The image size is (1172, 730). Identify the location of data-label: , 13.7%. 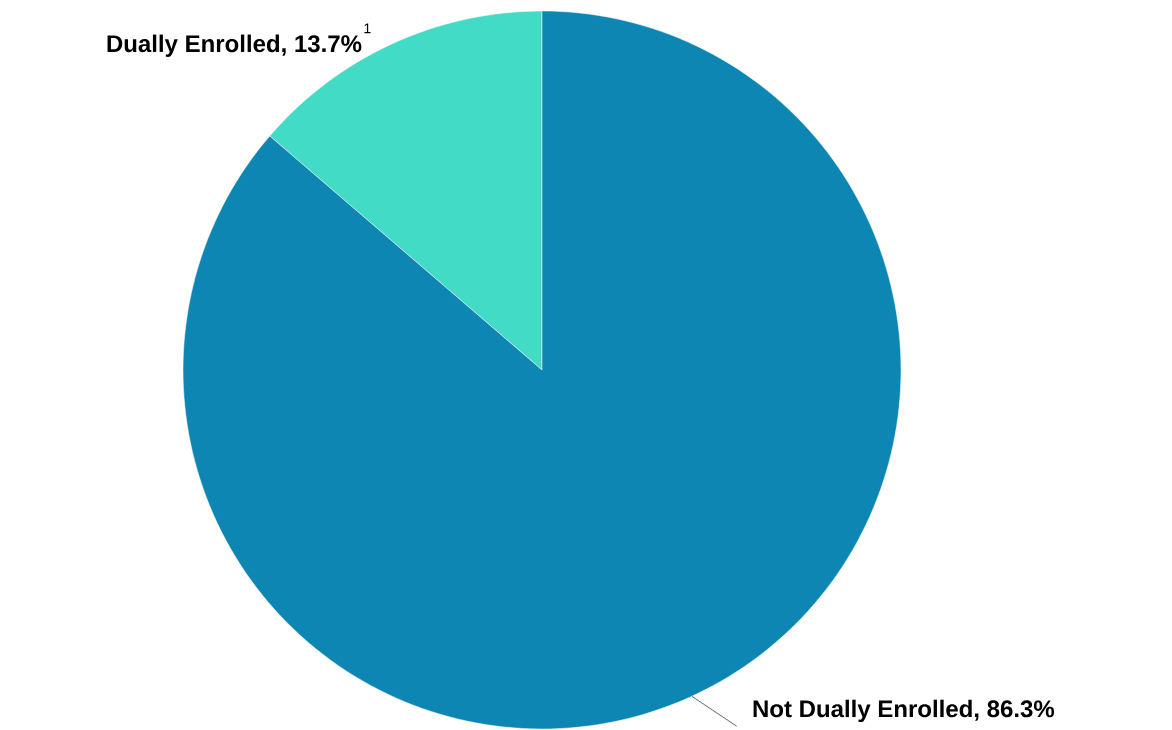
(322, 45).